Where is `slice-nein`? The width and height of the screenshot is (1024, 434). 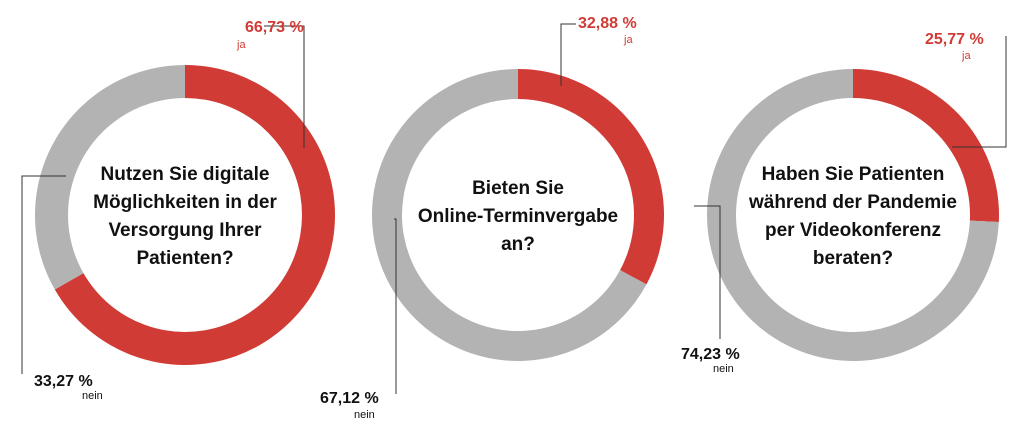 slice-nein is located at coordinates (110, 177).